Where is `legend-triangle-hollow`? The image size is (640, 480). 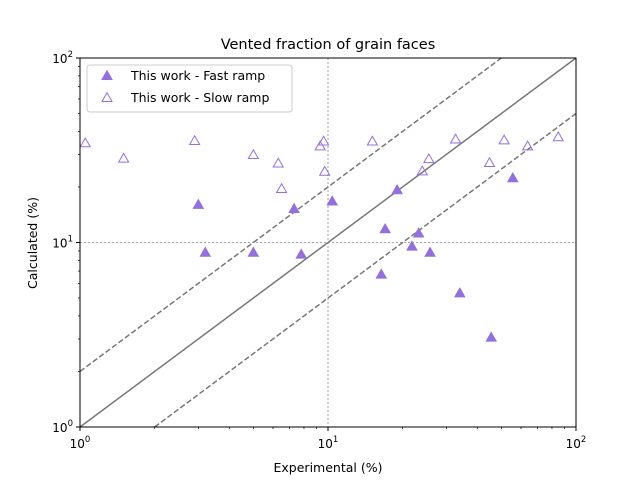
legend-triangle-hollow is located at coordinates (107, 97).